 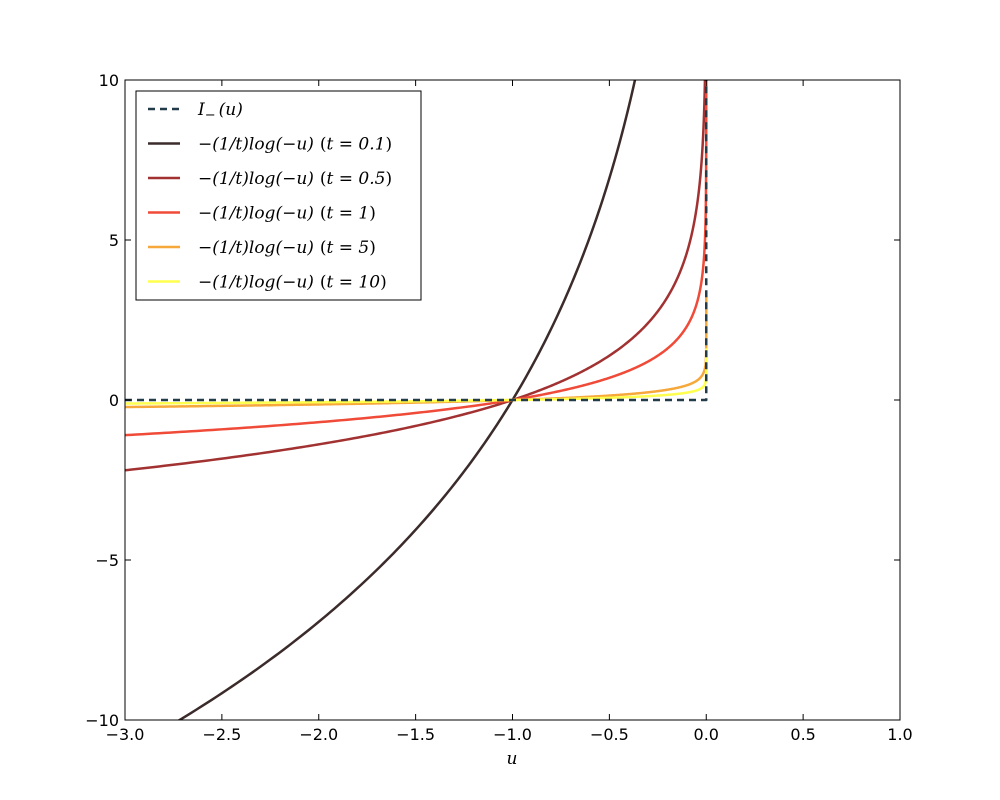 I want to click on legend-label-2: −(1/t)log(−u) (t = 0.5), so click(x=295, y=179).